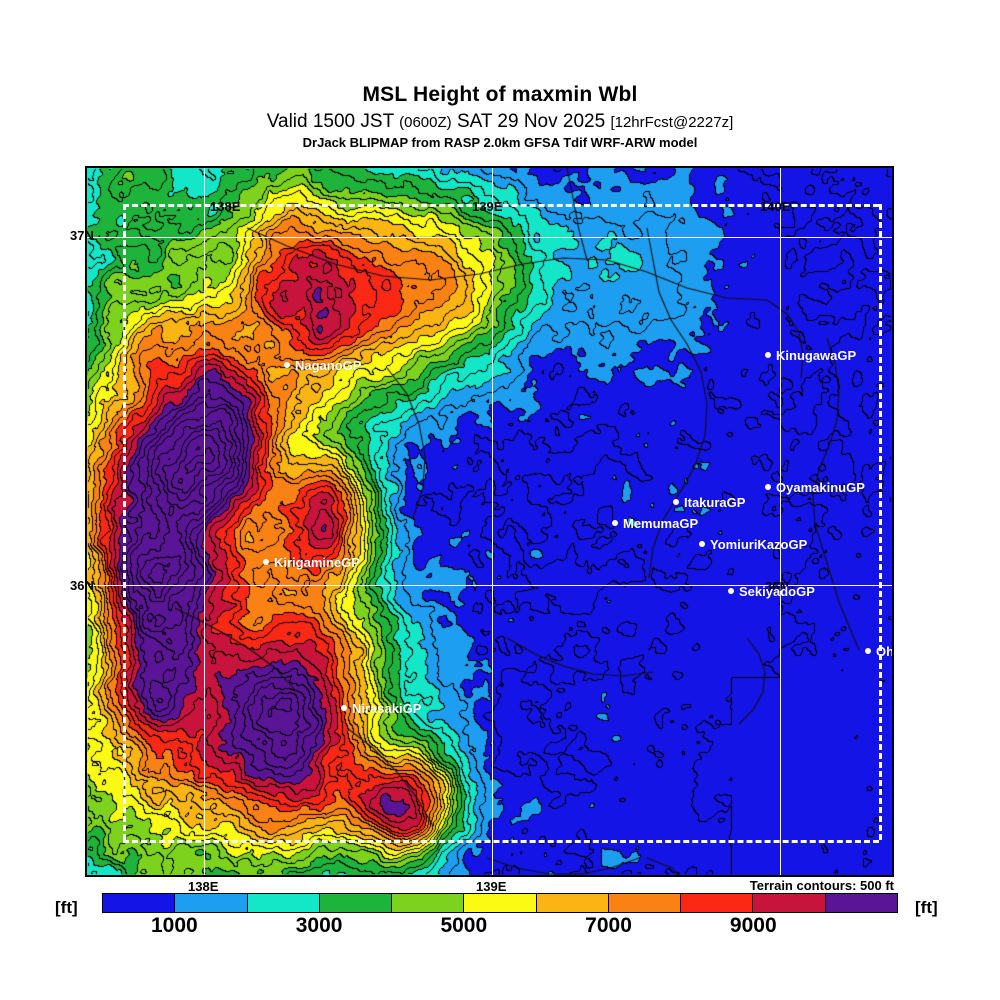  What do you see at coordinates (926, 907) in the screenshot?
I see `colorbar-unit-right: [ft]` at bounding box center [926, 907].